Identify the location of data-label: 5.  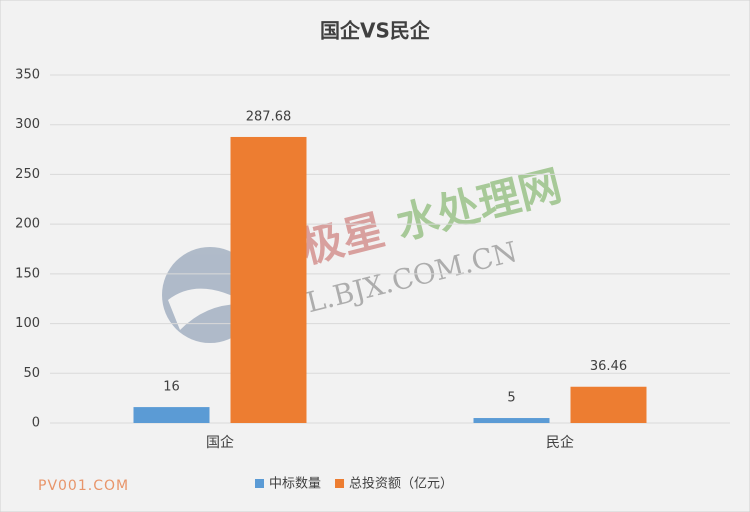
(511, 398).